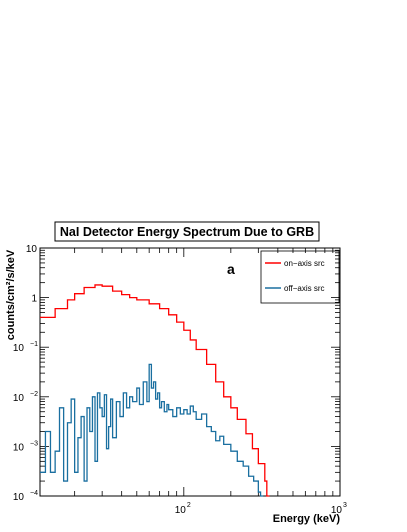 The image size is (407, 532). I want to click on y-tick-label-exp: −2, so click(34, 394).